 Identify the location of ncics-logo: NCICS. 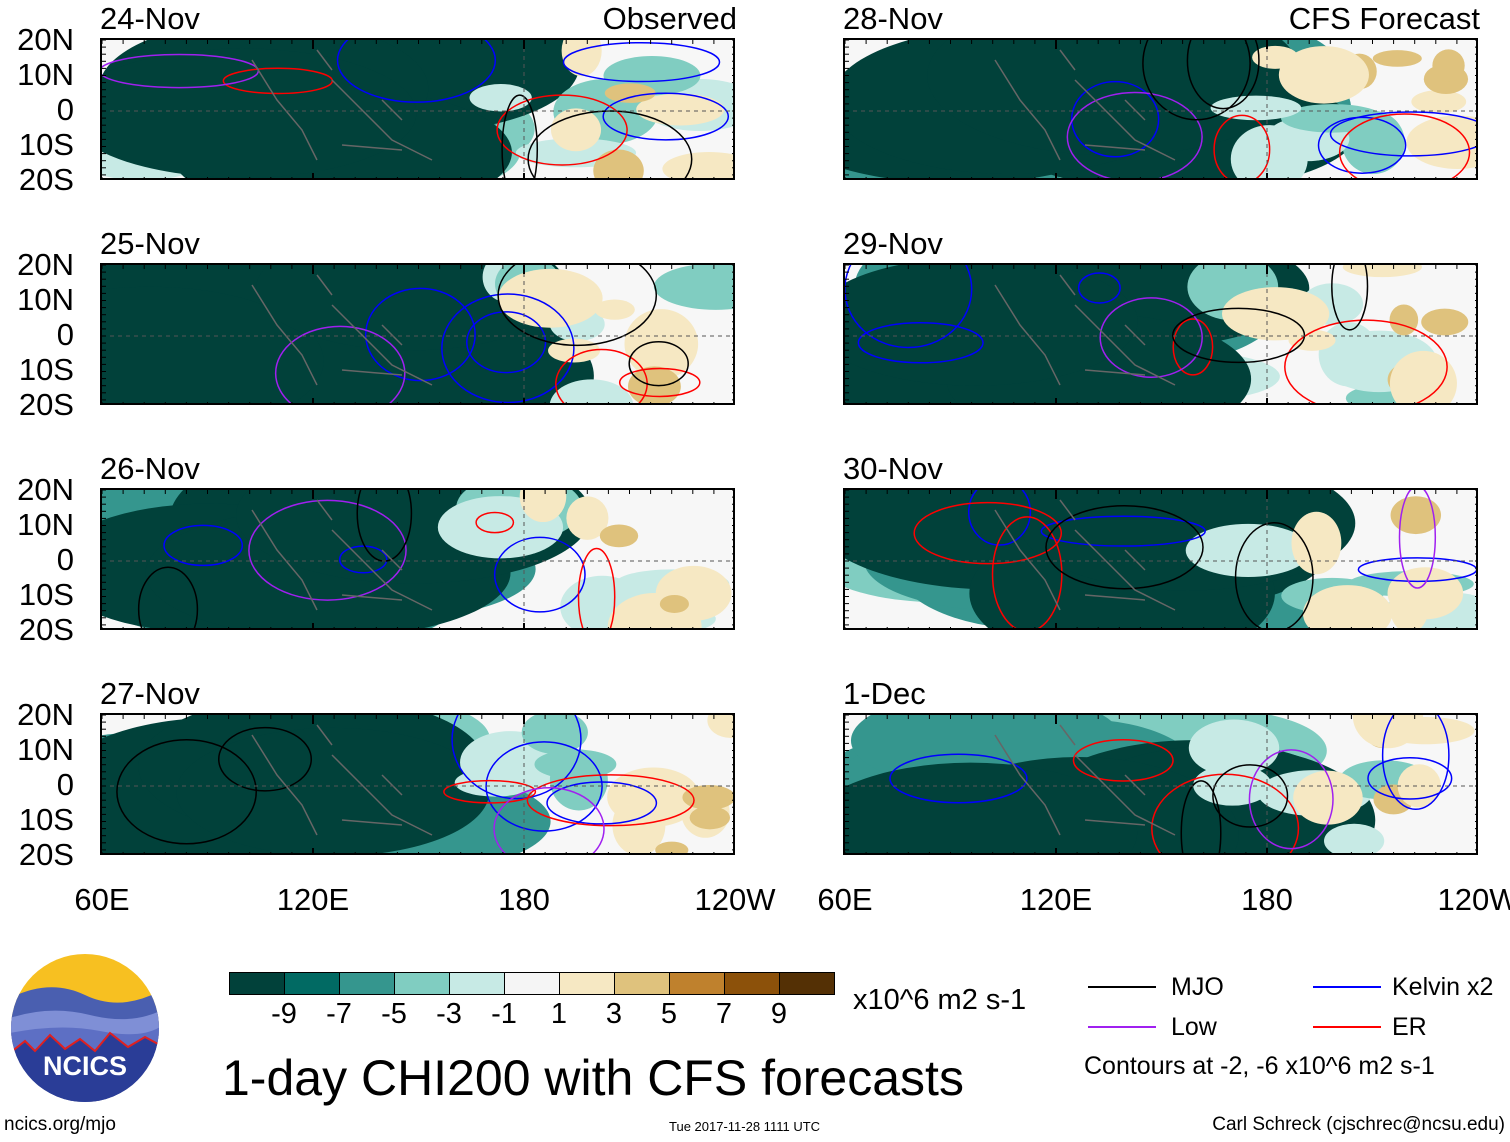
(85, 1028).